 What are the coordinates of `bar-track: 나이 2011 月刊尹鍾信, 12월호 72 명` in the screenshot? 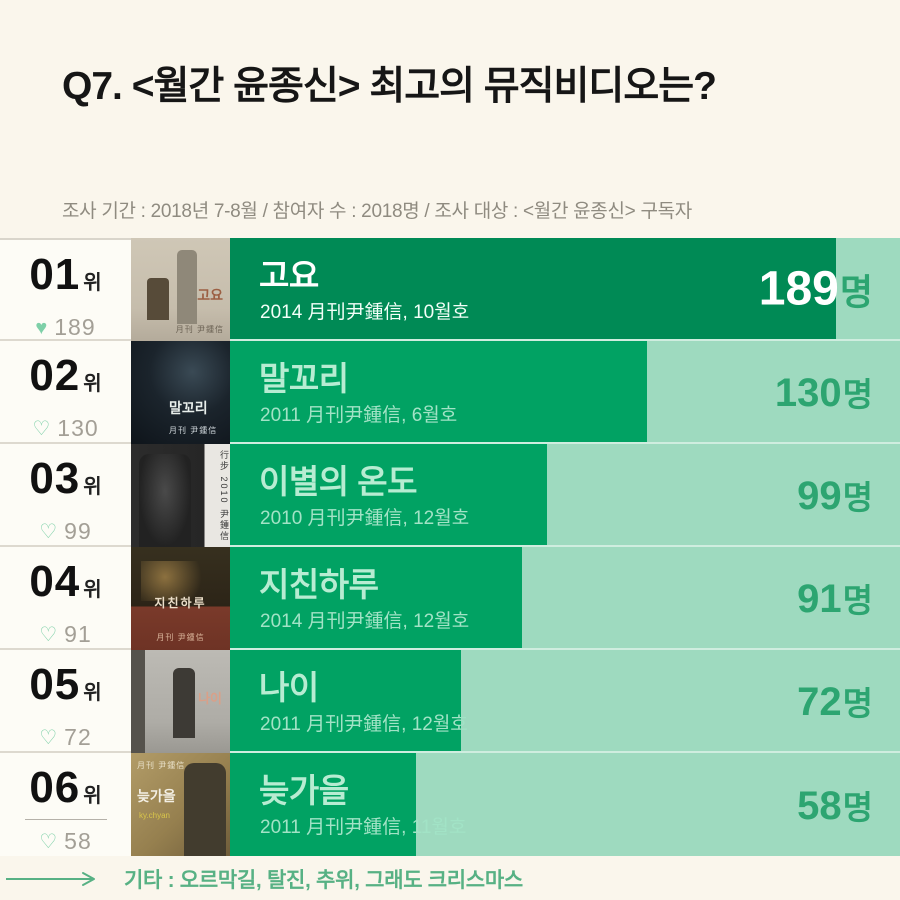 It's located at (565, 701).